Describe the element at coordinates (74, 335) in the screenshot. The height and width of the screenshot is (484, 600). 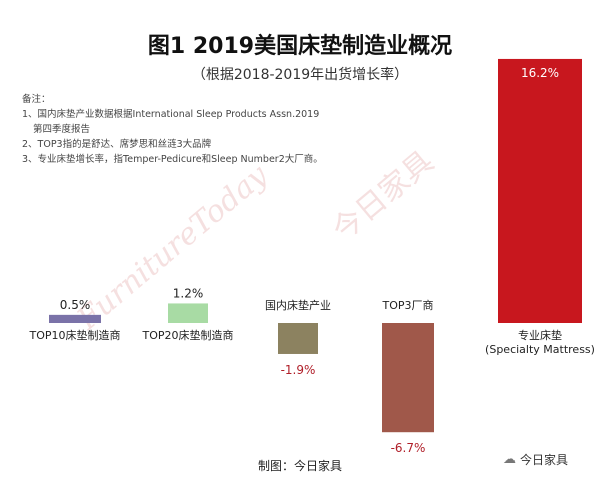
I see `category-label-0: TOP10床垫制造商` at that location.